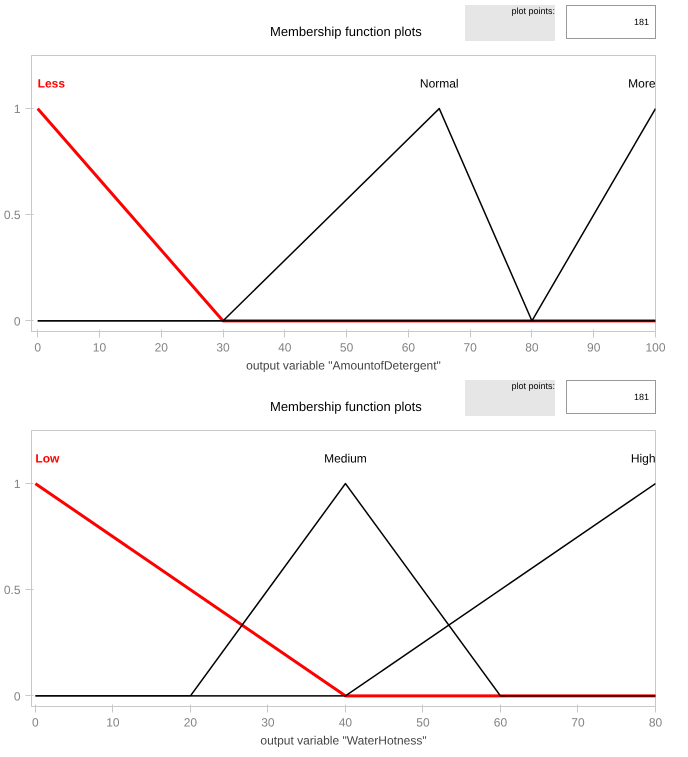 This screenshot has height=757, width=688. I want to click on series-label: High, so click(643, 459).